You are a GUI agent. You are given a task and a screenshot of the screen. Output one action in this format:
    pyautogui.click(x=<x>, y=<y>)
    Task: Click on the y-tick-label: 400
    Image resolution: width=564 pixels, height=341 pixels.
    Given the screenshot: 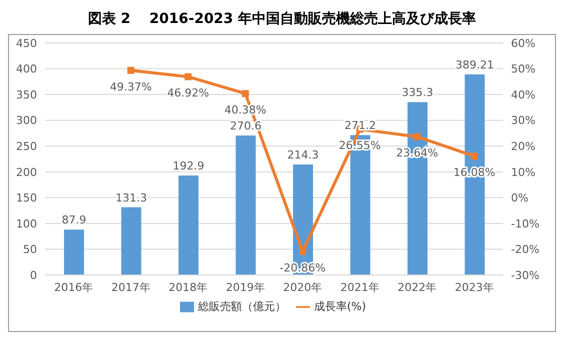 What is the action you would take?
    pyautogui.click(x=26, y=69)
    